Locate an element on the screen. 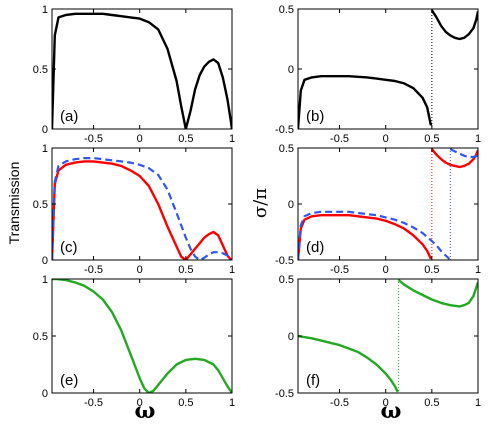  panel-f-xtick-label-0: -0.5 is located at coordinates (339, 403).